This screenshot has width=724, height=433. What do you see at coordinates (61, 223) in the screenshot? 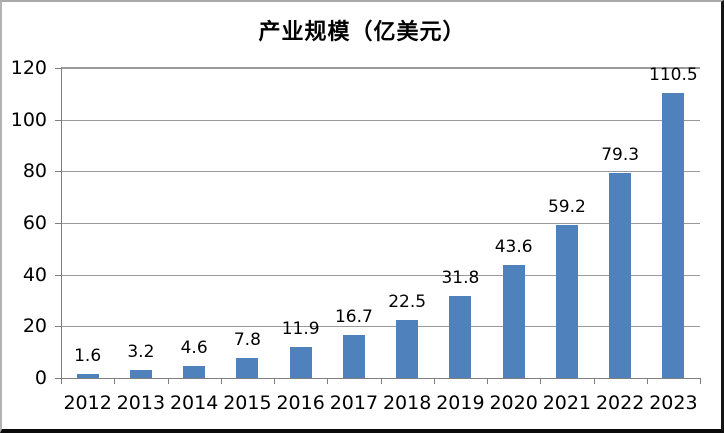
I see `y-axis-line` at bounding box center [61, 223].